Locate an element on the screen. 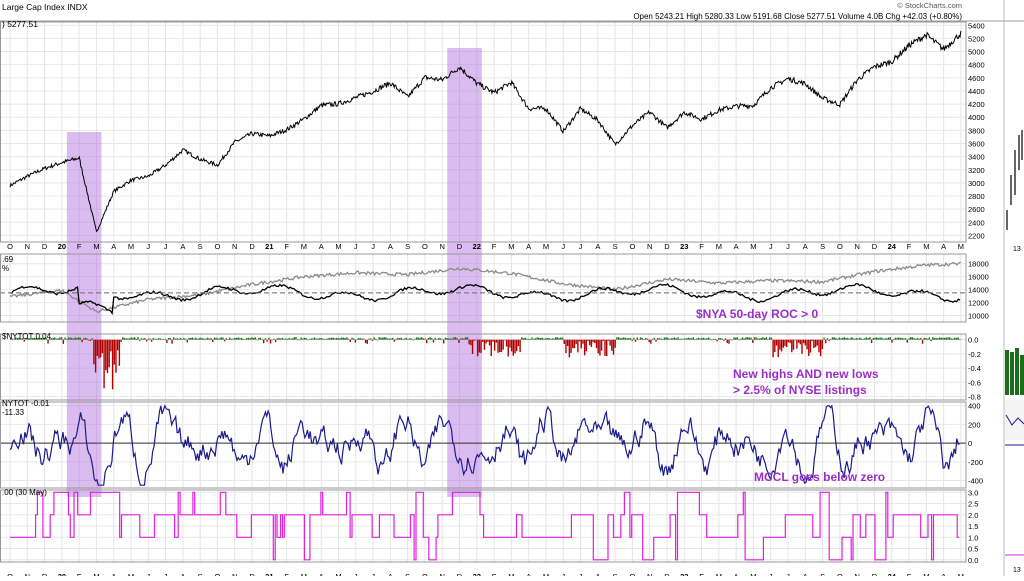 This screenshot has width=1024, height=581. x-axis-bottom-label: J is located at coordinates (356, 574).